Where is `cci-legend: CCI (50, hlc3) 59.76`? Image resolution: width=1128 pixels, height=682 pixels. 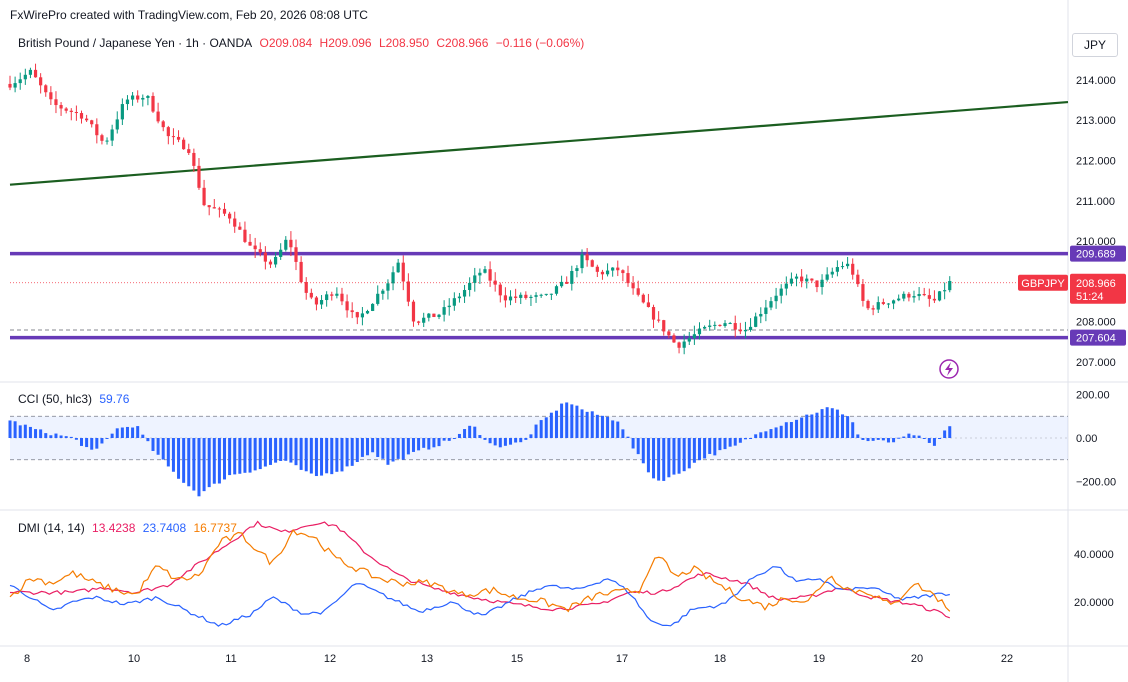 cci-legend: CCI (50, hlc3) 59.76 is located at coordinates (75, 399).